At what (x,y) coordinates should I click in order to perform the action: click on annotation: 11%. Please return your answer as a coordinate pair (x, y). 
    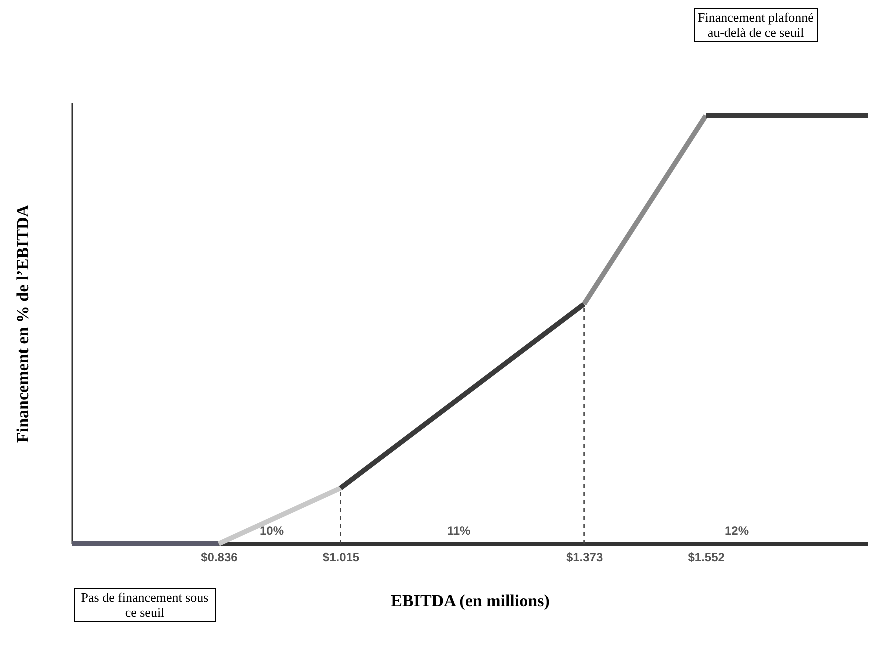
    Looking at the image, I should click on (459, 531).